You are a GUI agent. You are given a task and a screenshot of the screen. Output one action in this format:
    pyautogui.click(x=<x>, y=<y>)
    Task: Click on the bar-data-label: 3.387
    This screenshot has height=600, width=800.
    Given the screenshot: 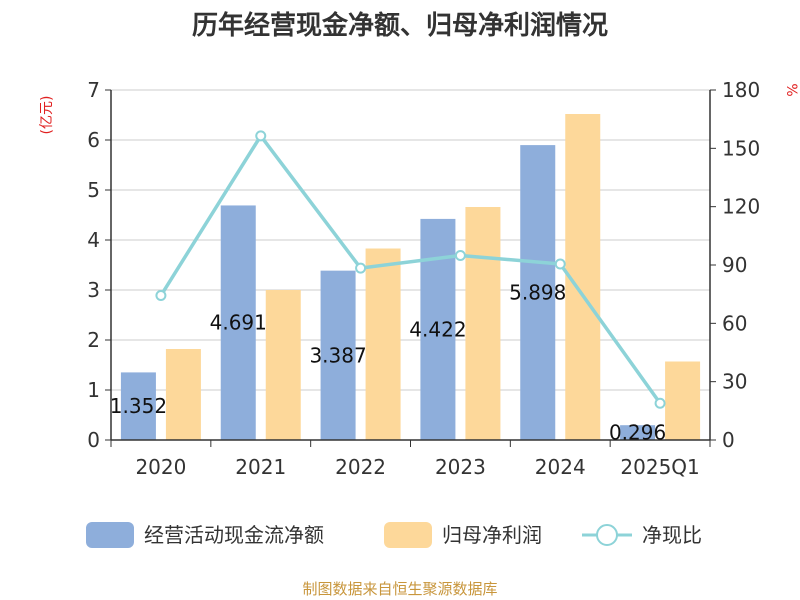 What is the action you would take?
    pyautogui.click(x=337, y=355)
    